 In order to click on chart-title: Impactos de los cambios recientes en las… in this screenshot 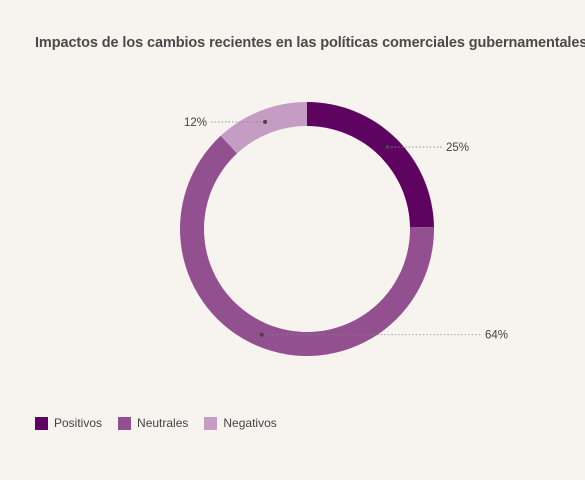, I will do `click(310, 43)`.